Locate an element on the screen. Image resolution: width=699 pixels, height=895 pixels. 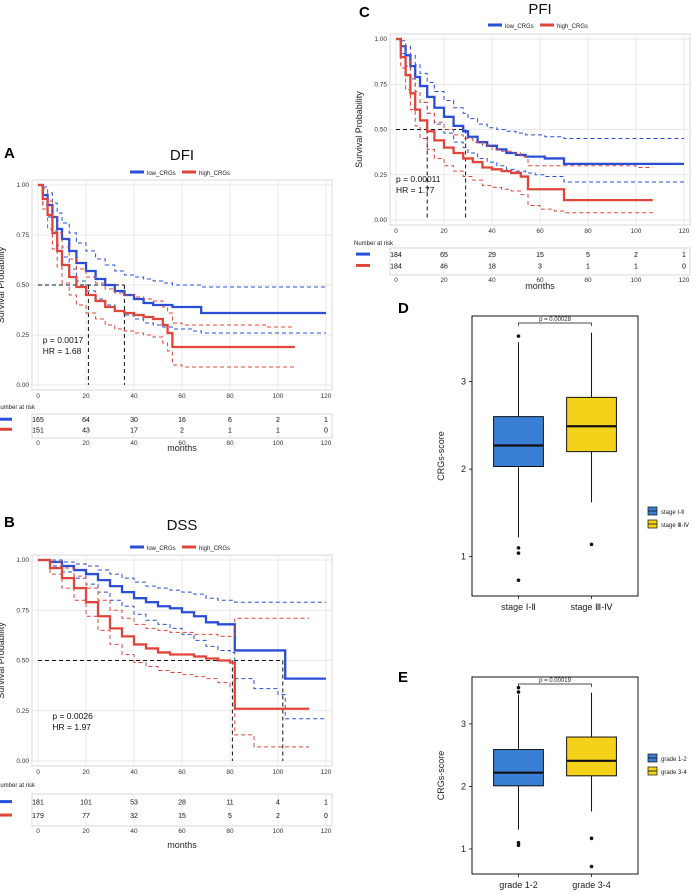
risk-count: 32 is located at coordinates (134, 816).